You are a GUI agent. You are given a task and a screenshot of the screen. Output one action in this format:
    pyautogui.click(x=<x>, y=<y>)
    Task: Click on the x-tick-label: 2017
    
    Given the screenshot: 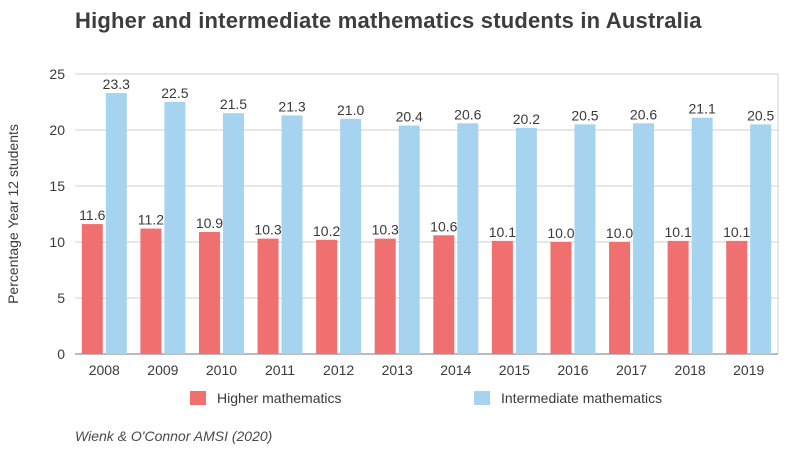 What is the action you would take?
    pyautogui.click(x=631, y=370)
    